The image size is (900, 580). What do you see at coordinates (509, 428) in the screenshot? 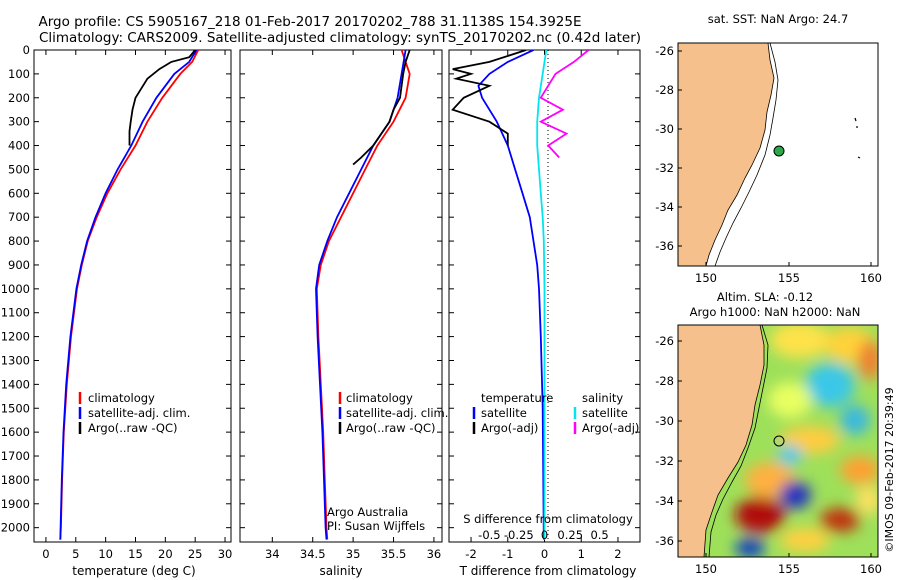
I see `legend-label-t-argo: Argo(-adj)` at bounding box center [509, 428].